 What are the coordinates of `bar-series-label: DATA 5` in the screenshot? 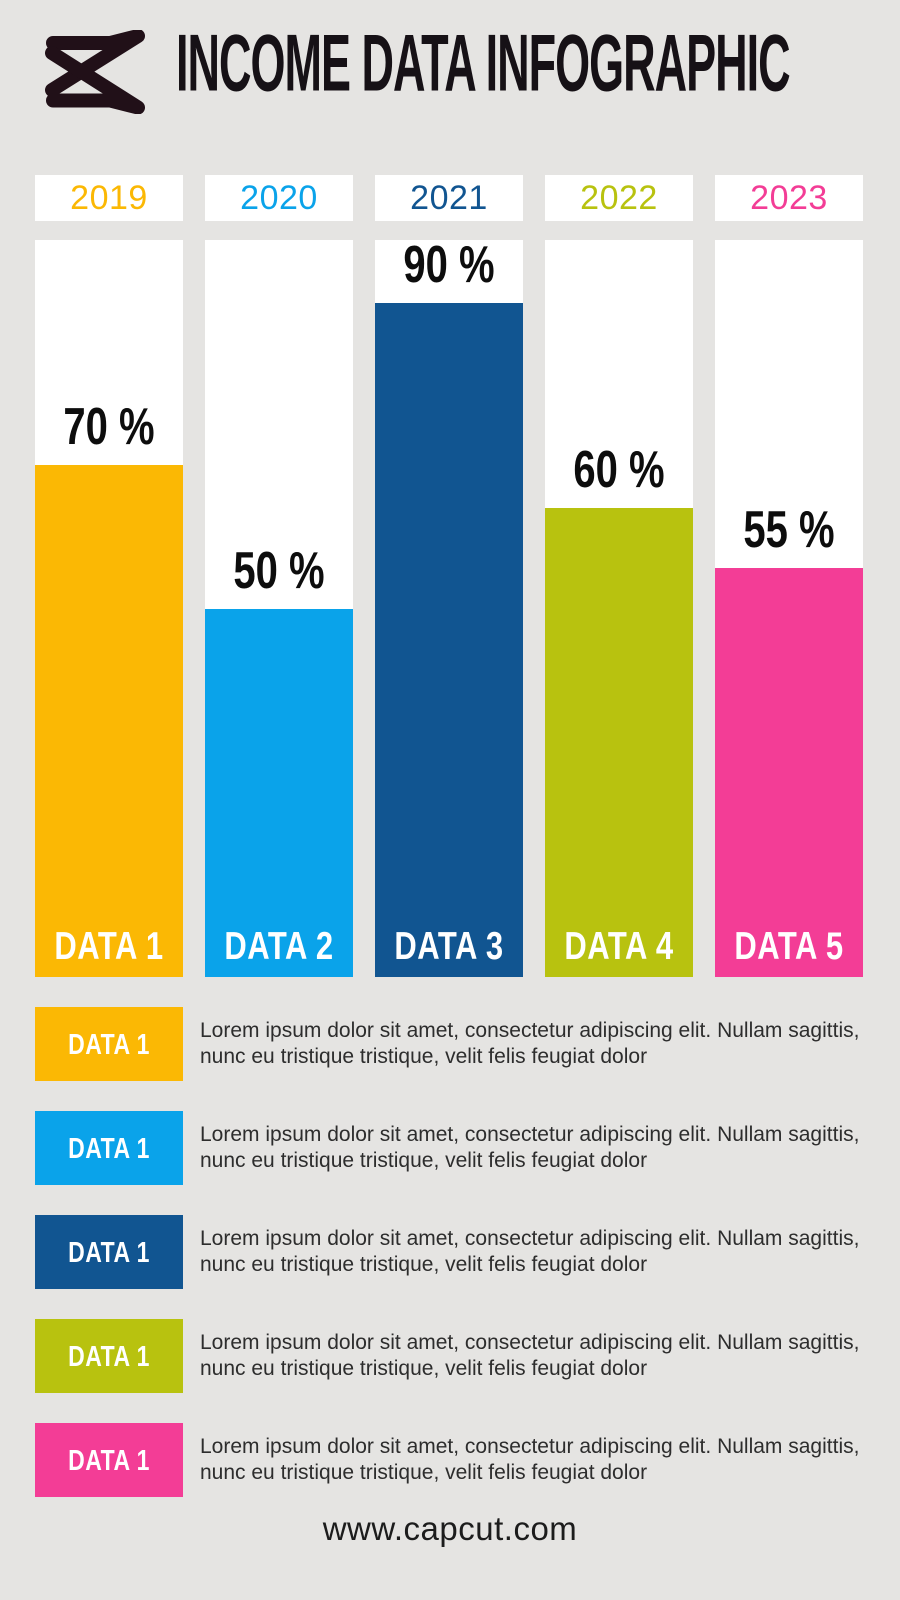 It's located at (789, 945).